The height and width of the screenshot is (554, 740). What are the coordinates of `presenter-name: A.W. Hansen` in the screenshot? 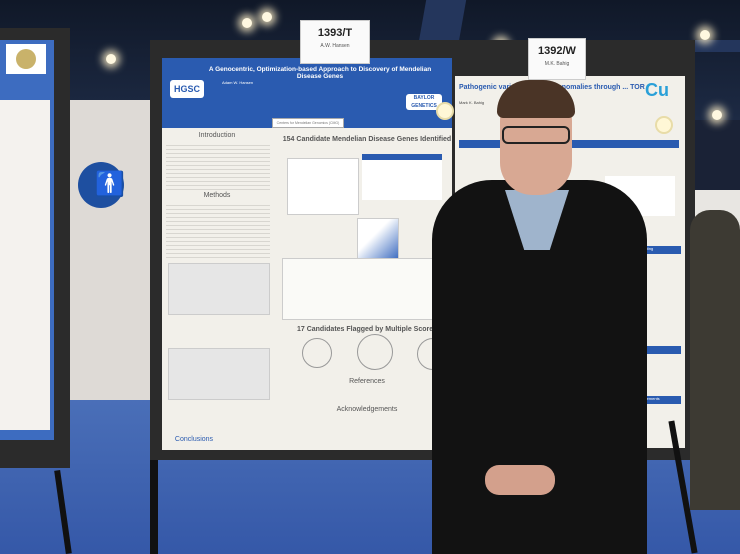 It's located at (335, 46).